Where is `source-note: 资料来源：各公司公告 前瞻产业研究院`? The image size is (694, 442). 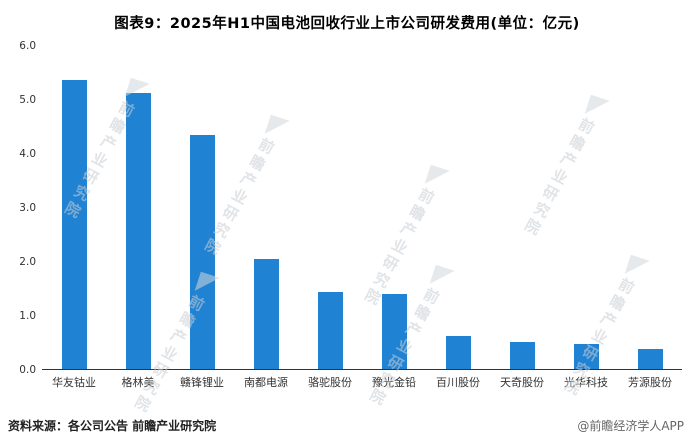 source-note: 资料来源：各公司公告 前瞻产业研究院 is located at coordinates (112, 426).